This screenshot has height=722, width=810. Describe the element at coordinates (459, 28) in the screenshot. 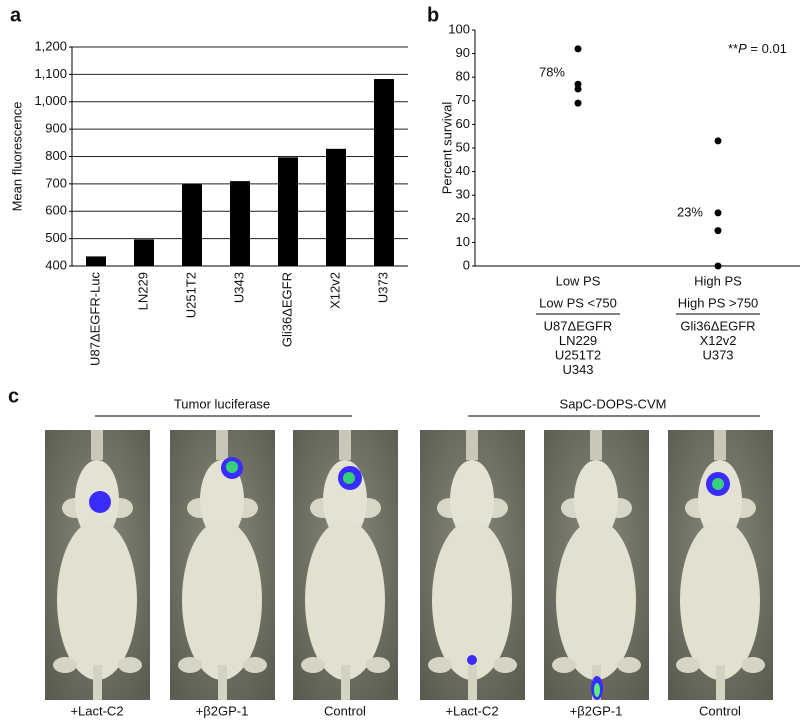

I see `y-tick-label: 100` at that location.